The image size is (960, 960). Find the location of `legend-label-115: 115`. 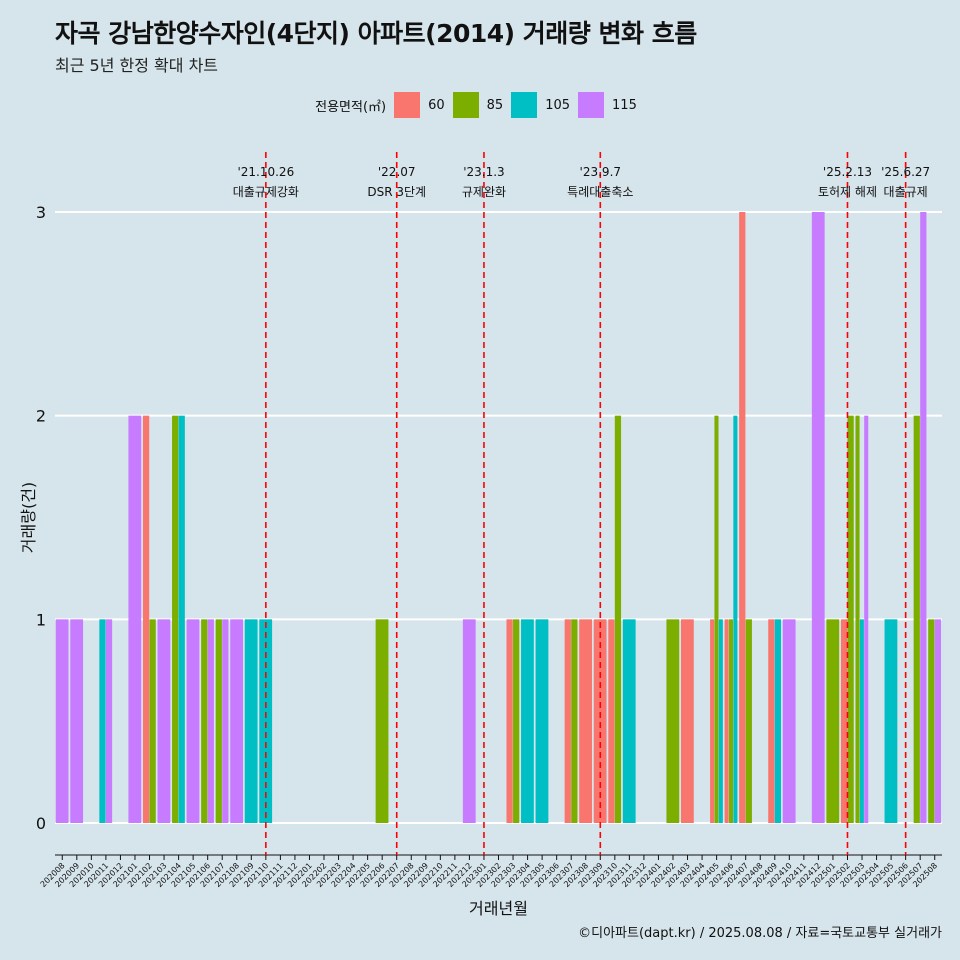

legend-label-115: 115 is located at coordinates (624, 105).